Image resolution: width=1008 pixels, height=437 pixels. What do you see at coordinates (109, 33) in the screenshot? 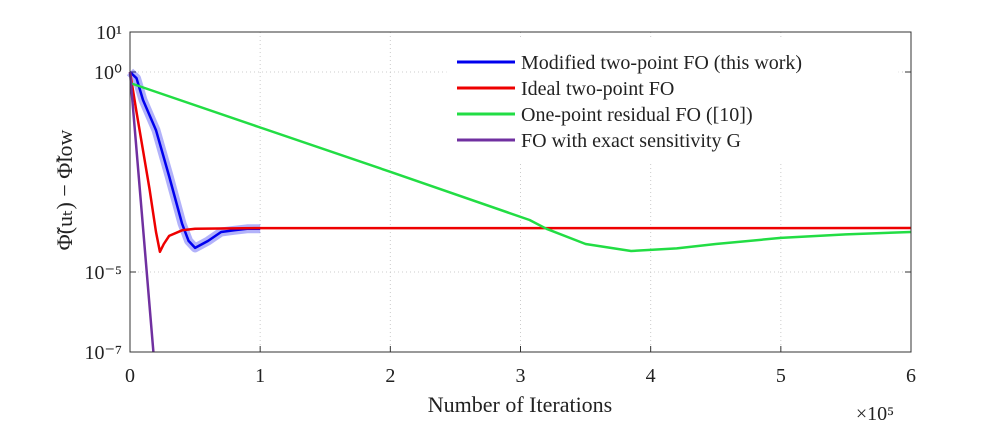
I see `y-tick-label: 10¹` at bounding box center [109, 33].